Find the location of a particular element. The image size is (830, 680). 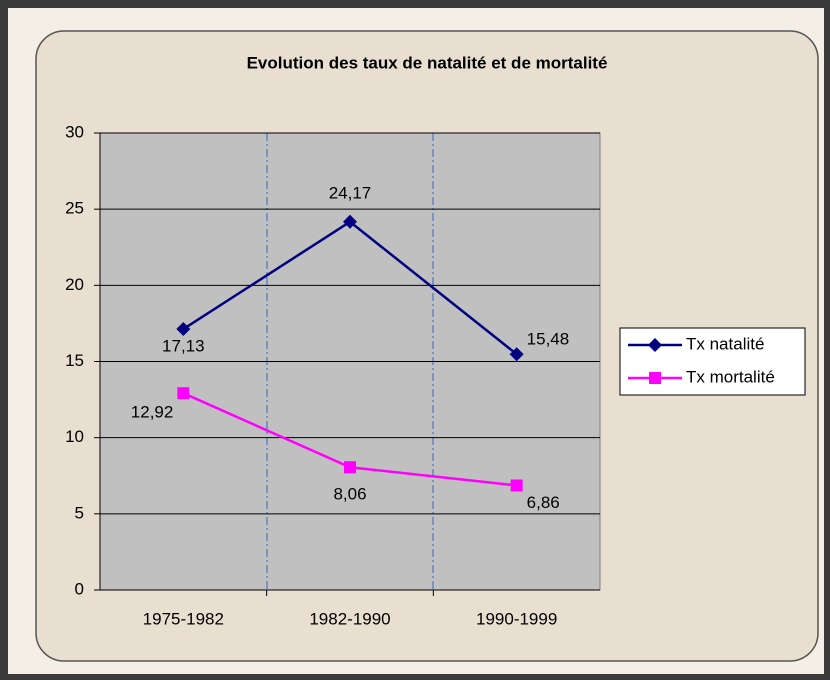

y-tick-label: 5 is located at coordinates (79, 512).